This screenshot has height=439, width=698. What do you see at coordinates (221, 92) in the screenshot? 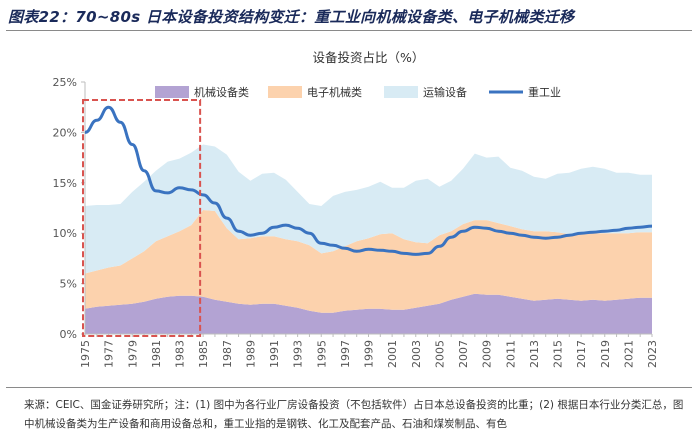
I see `legend-machinery-label: 机械设备类` at bounding box center [221, 92].